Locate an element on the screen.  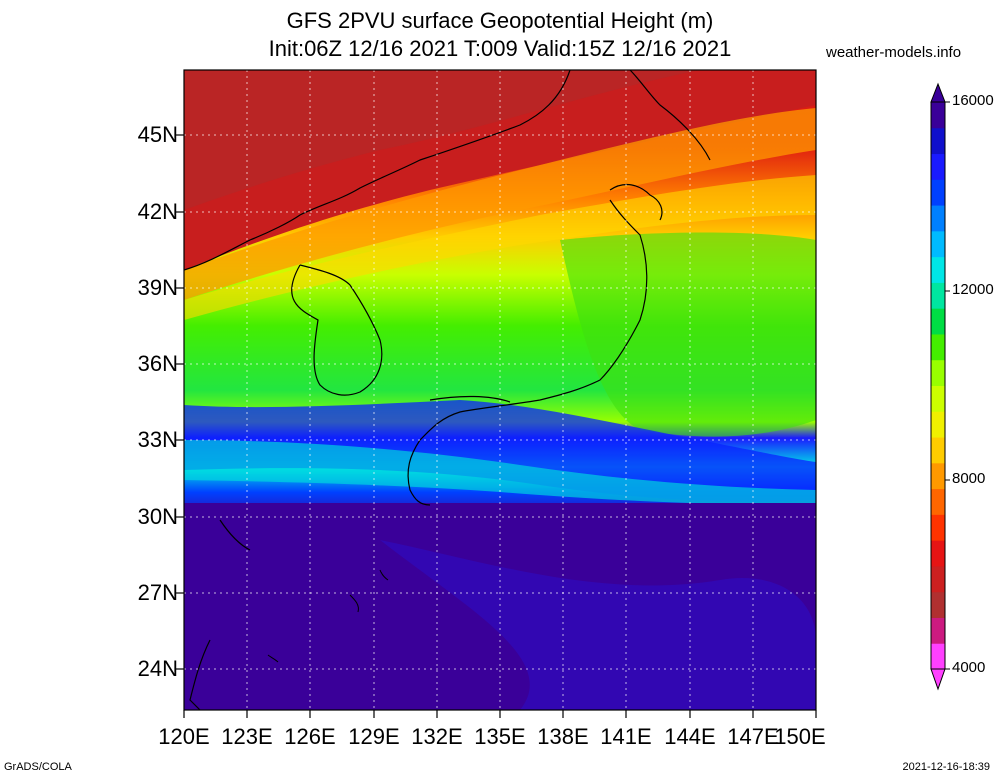
lon-label-123e: 123E is located at coordinates (247, 736).